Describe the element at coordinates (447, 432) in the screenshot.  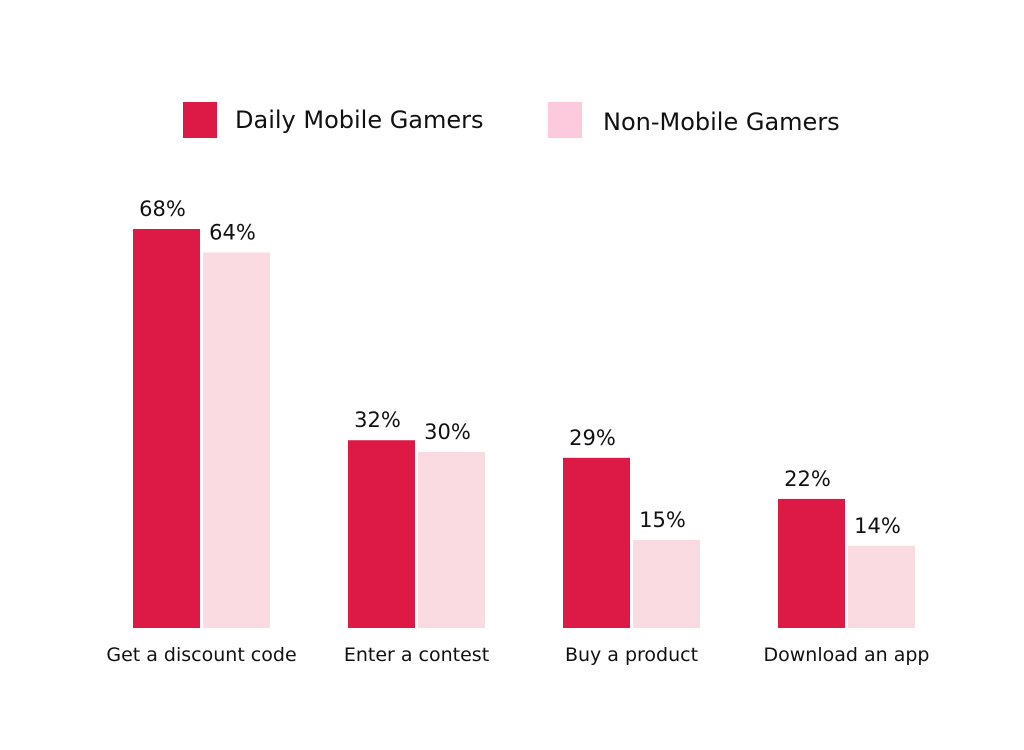
I see `data-label-non-mobile-2: 30%` at that location.